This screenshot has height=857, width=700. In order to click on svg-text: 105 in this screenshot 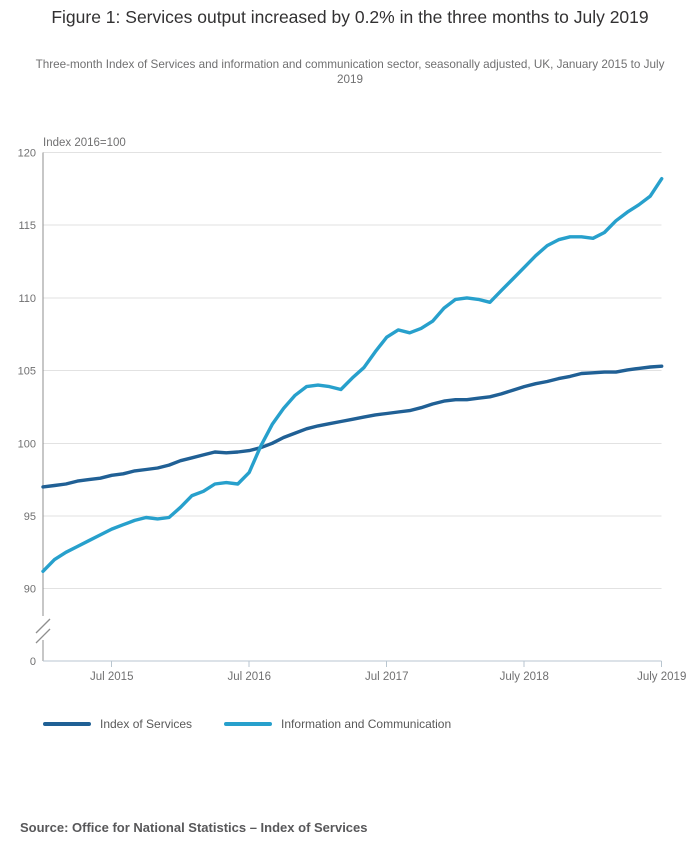, I will do `click(27, 372)`.